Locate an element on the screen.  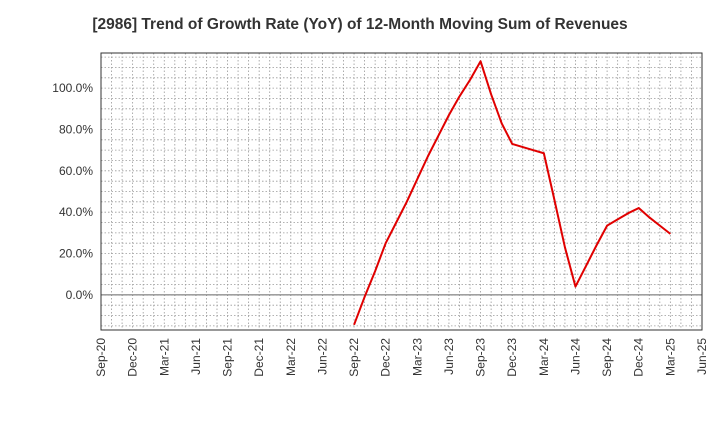
x-tick-label: Mar-24 is located at coordinates (544, 357).